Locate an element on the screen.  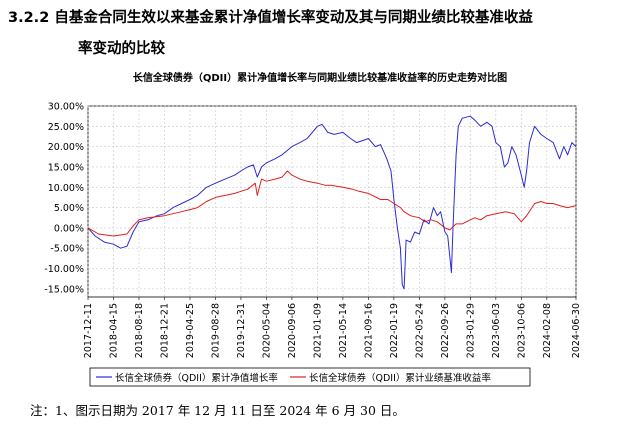
x-tick-label: 2021-09-16 is located at coordinates (368, 330).